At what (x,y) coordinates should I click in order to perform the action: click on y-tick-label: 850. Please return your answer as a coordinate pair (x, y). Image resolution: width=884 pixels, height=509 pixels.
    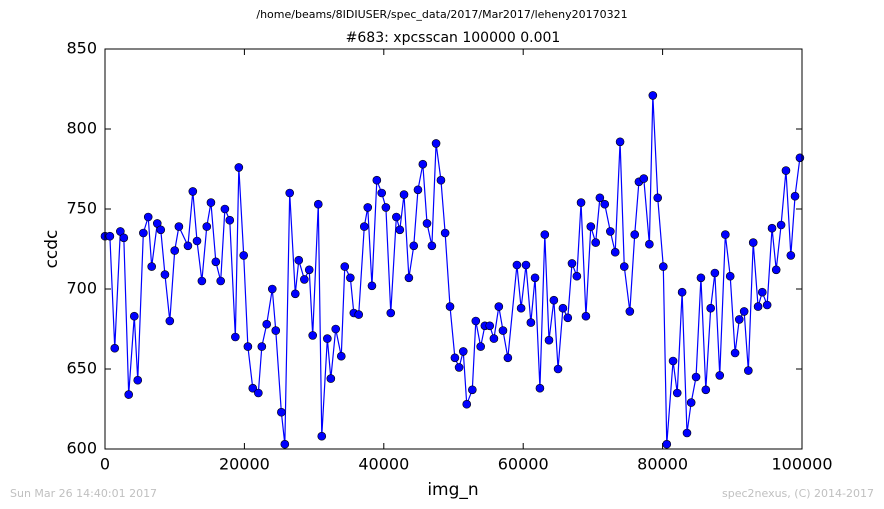
    Looking at the image, I should click on (81, 48).